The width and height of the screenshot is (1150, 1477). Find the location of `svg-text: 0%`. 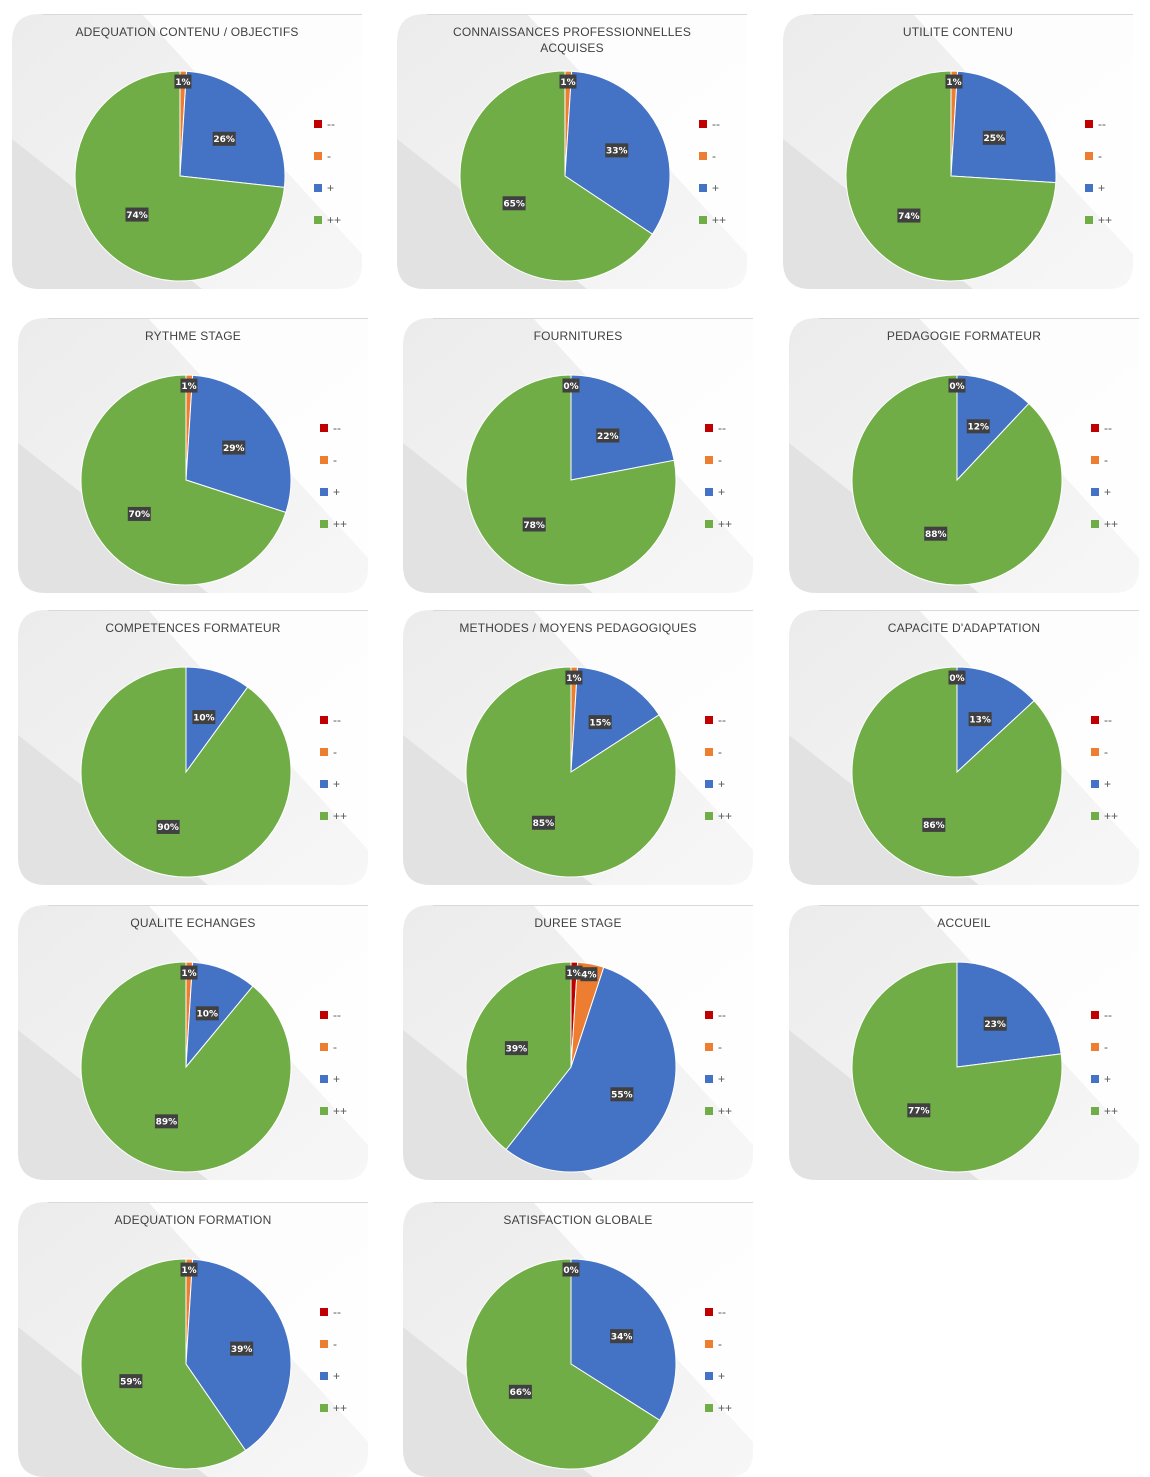

svg-text: 0% is located at coordinates (570, 1271).